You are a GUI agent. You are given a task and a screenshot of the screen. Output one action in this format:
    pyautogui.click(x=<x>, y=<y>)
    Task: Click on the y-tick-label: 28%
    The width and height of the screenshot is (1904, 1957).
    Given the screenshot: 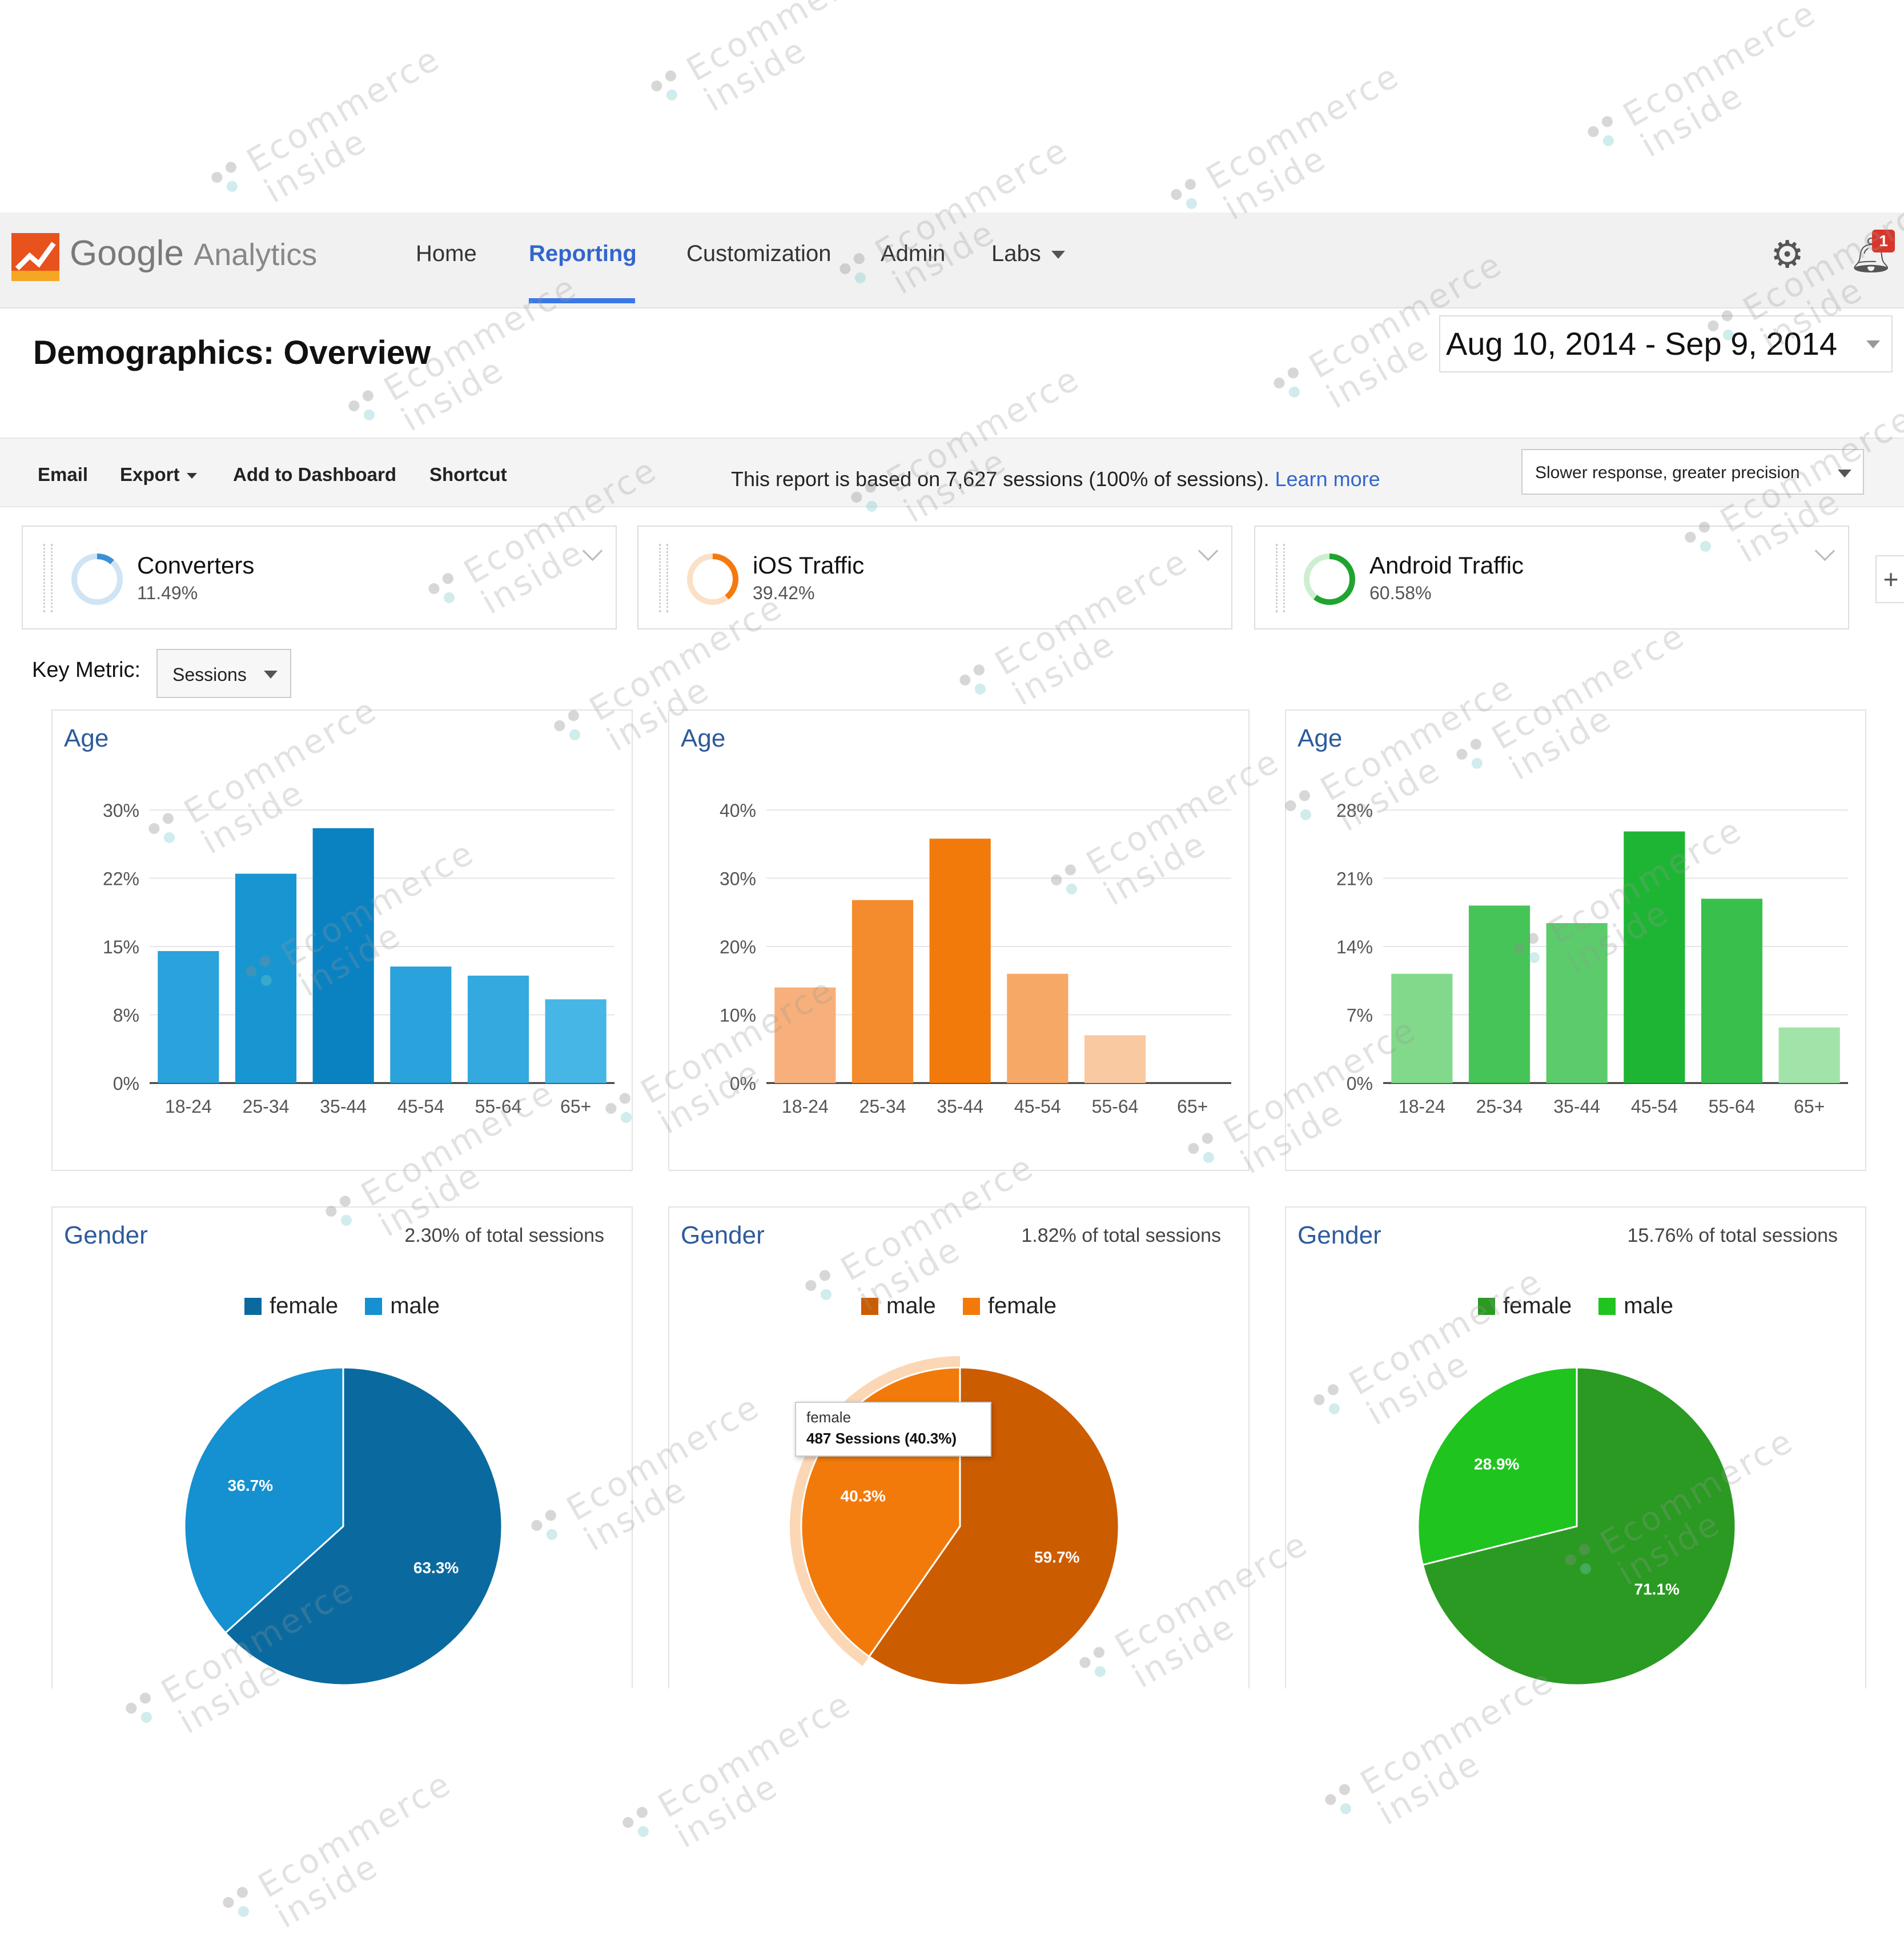 What is the action you would take?
    pyautogui.click(x=1354, y=811)
    